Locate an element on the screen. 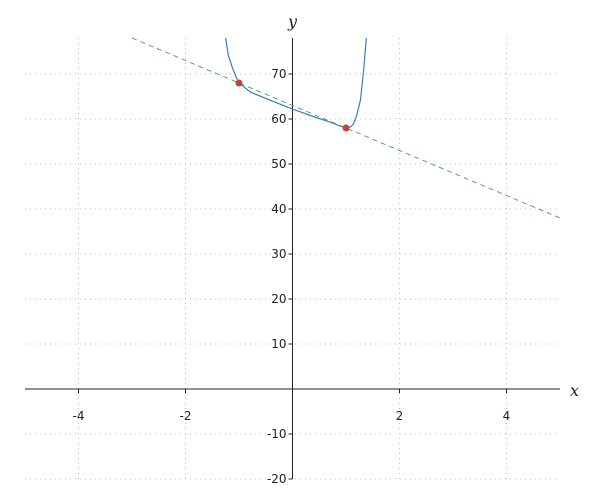 The width and height of the screenshot is (600, 500). y-tick-label: 60 is located at coordinates (278, 119).